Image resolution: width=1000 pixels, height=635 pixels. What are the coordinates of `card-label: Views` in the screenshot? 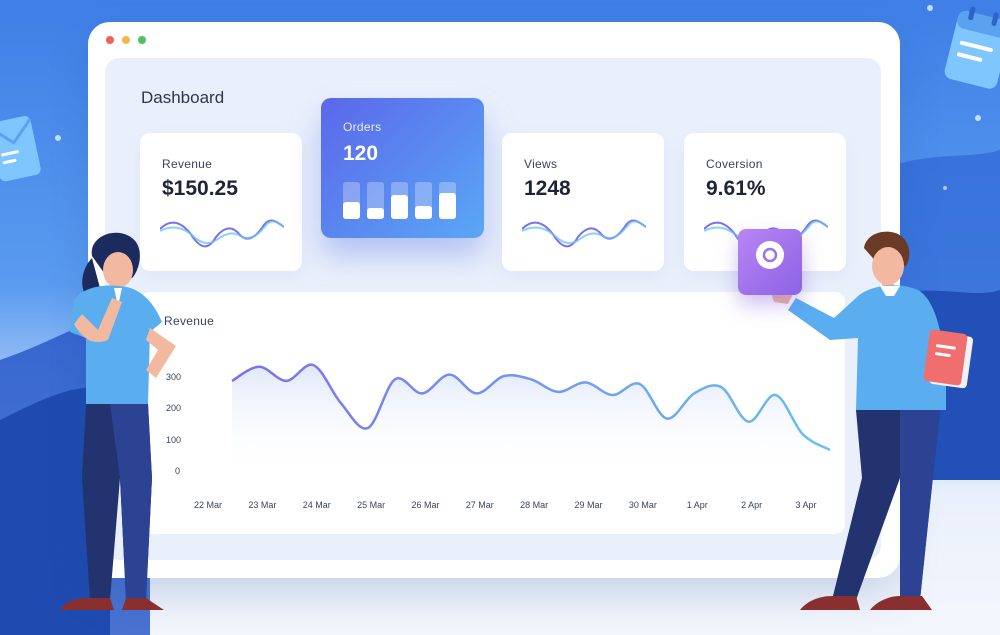 It's located at (541, 164).